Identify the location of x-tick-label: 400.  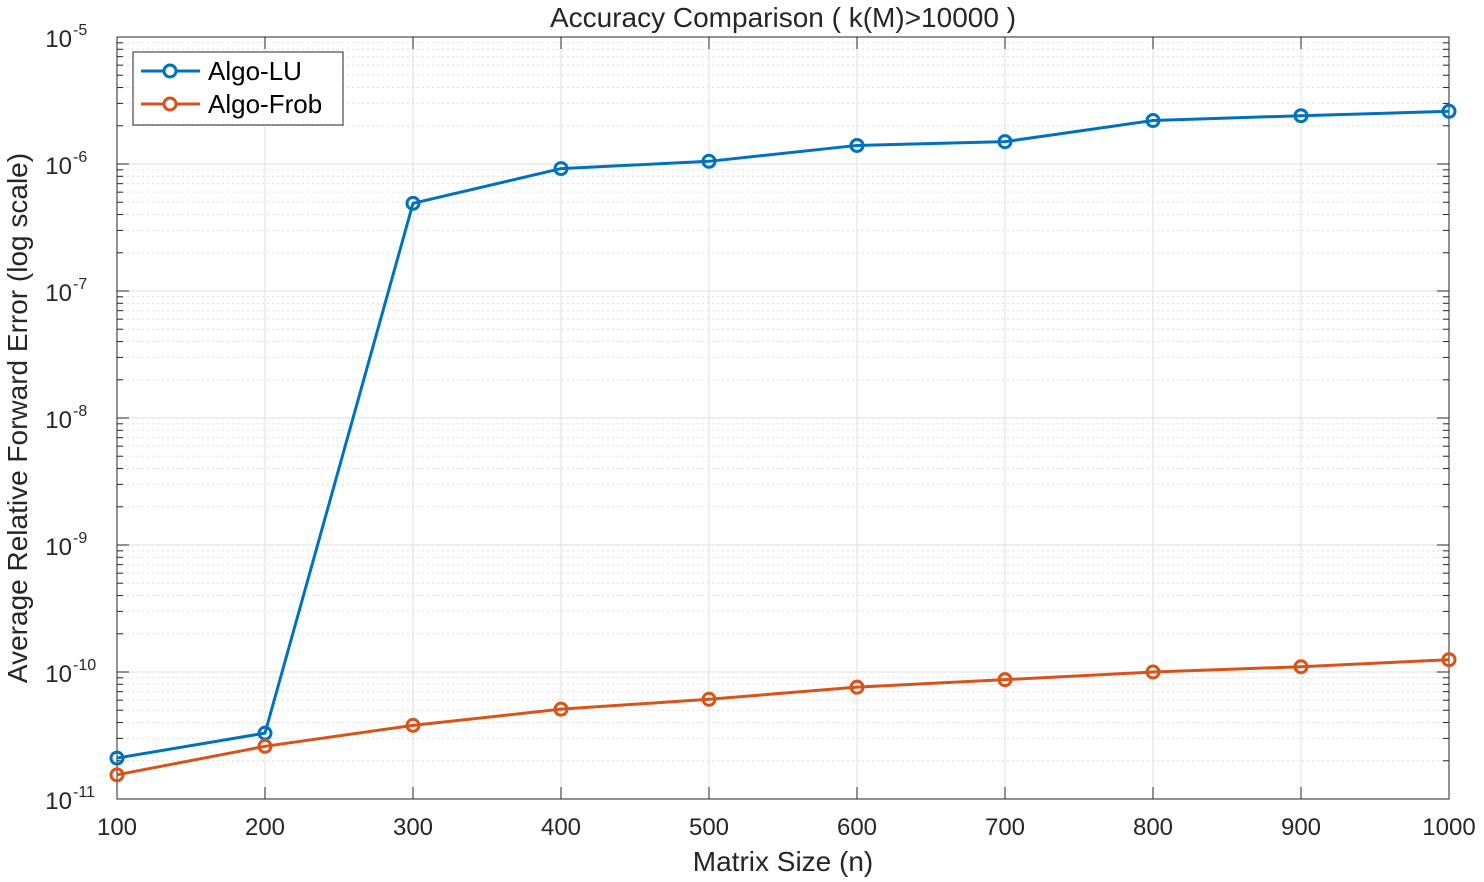
(561, 827).